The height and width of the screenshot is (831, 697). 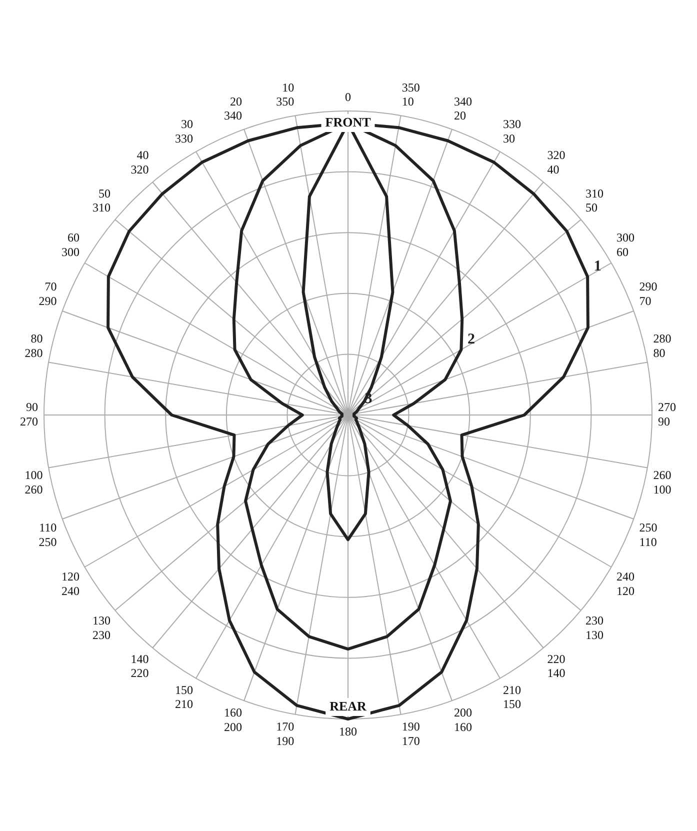 I want to click on spoke-label: 10 350, so click(x=285, y=94).